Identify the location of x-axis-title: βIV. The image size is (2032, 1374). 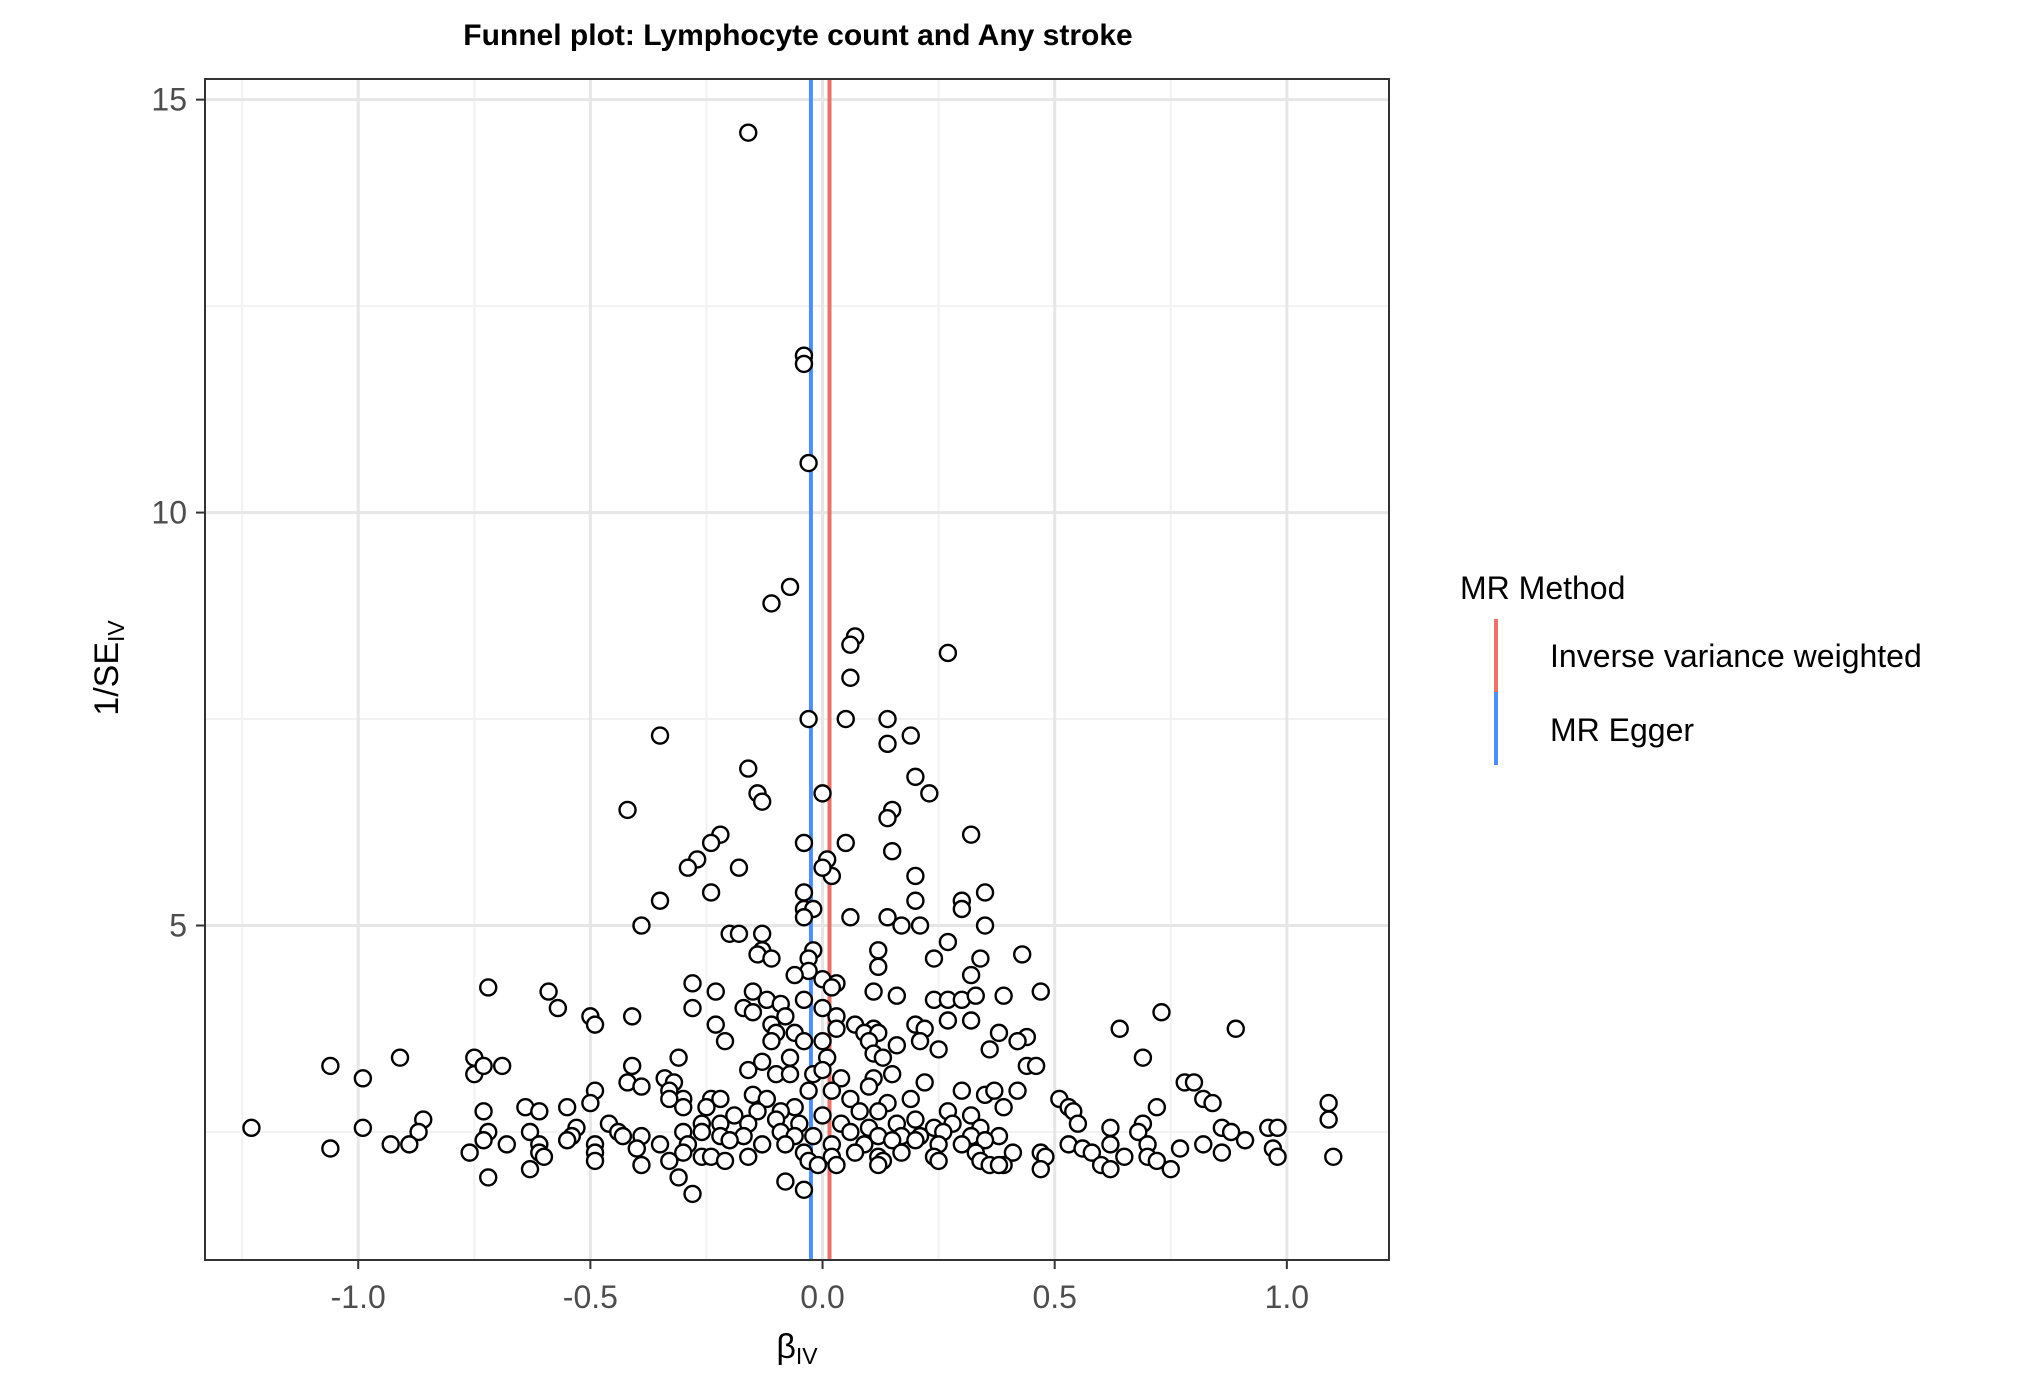
(797, 1348).